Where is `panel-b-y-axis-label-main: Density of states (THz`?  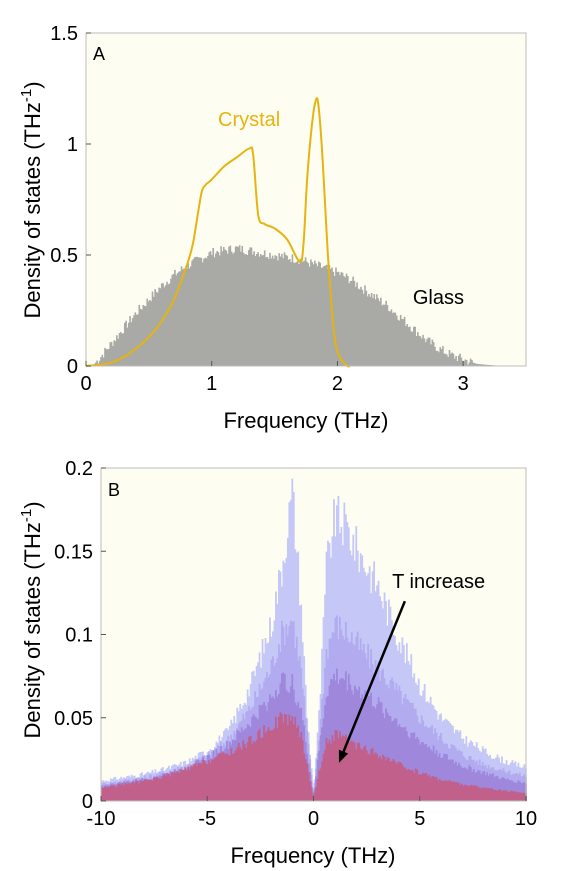
panel-b-y-axis-label-main: Density of states (THz is located at coordinates (32, 630).